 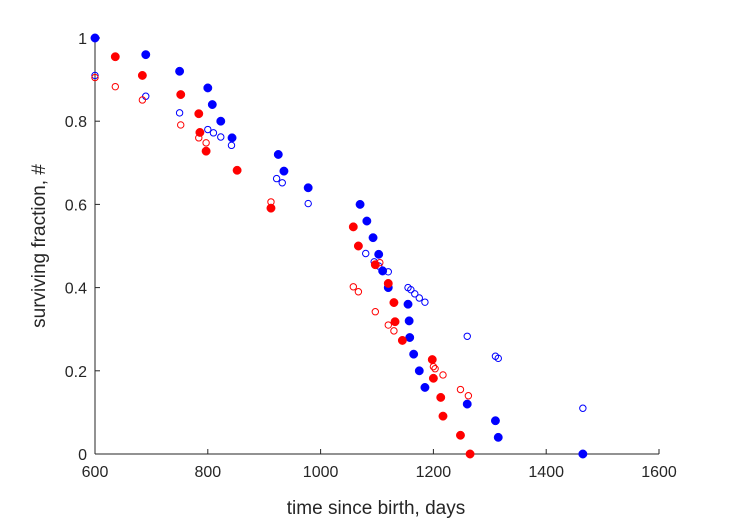 I want to click on x-tick-label: 600, so click(x=95, y=472).